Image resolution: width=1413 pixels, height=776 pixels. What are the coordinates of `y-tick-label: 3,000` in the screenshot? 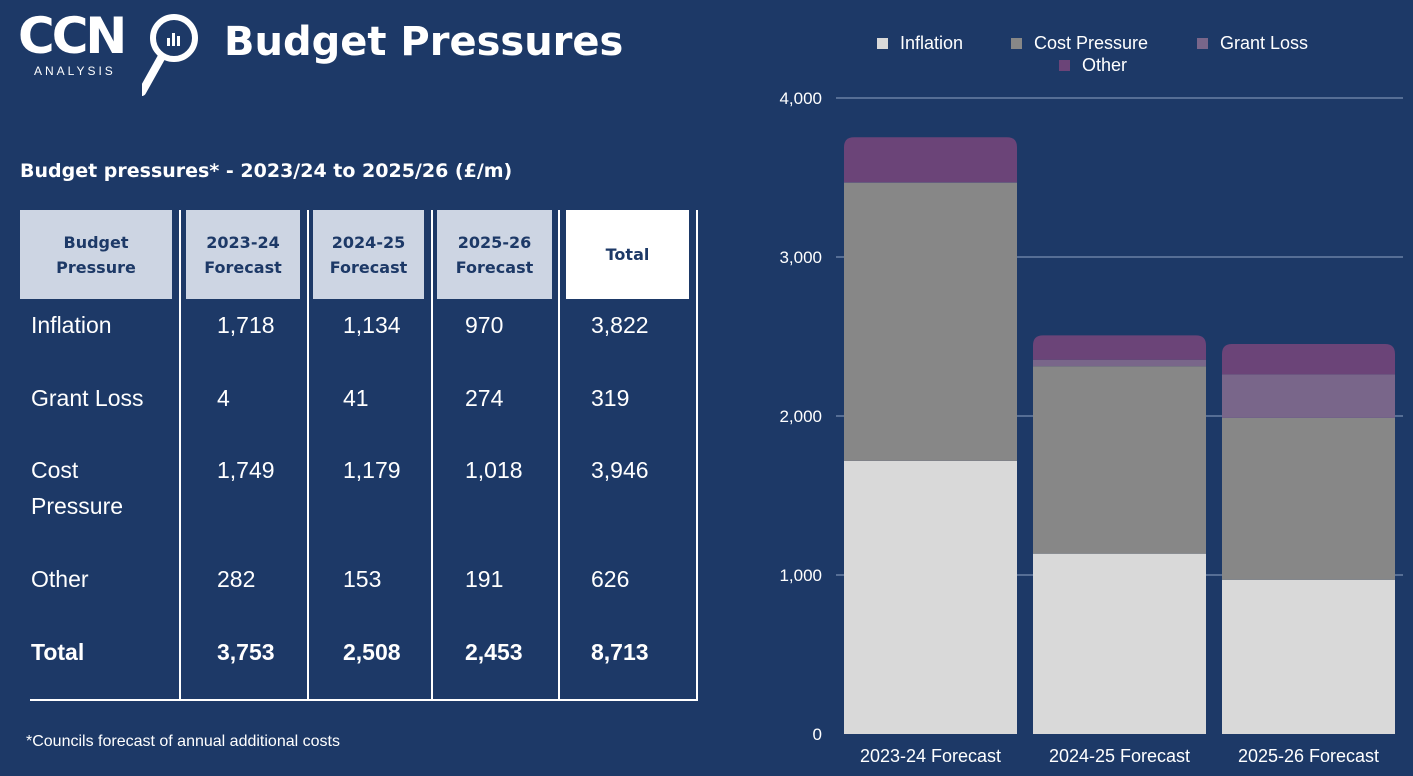 It's located at (800, 257).